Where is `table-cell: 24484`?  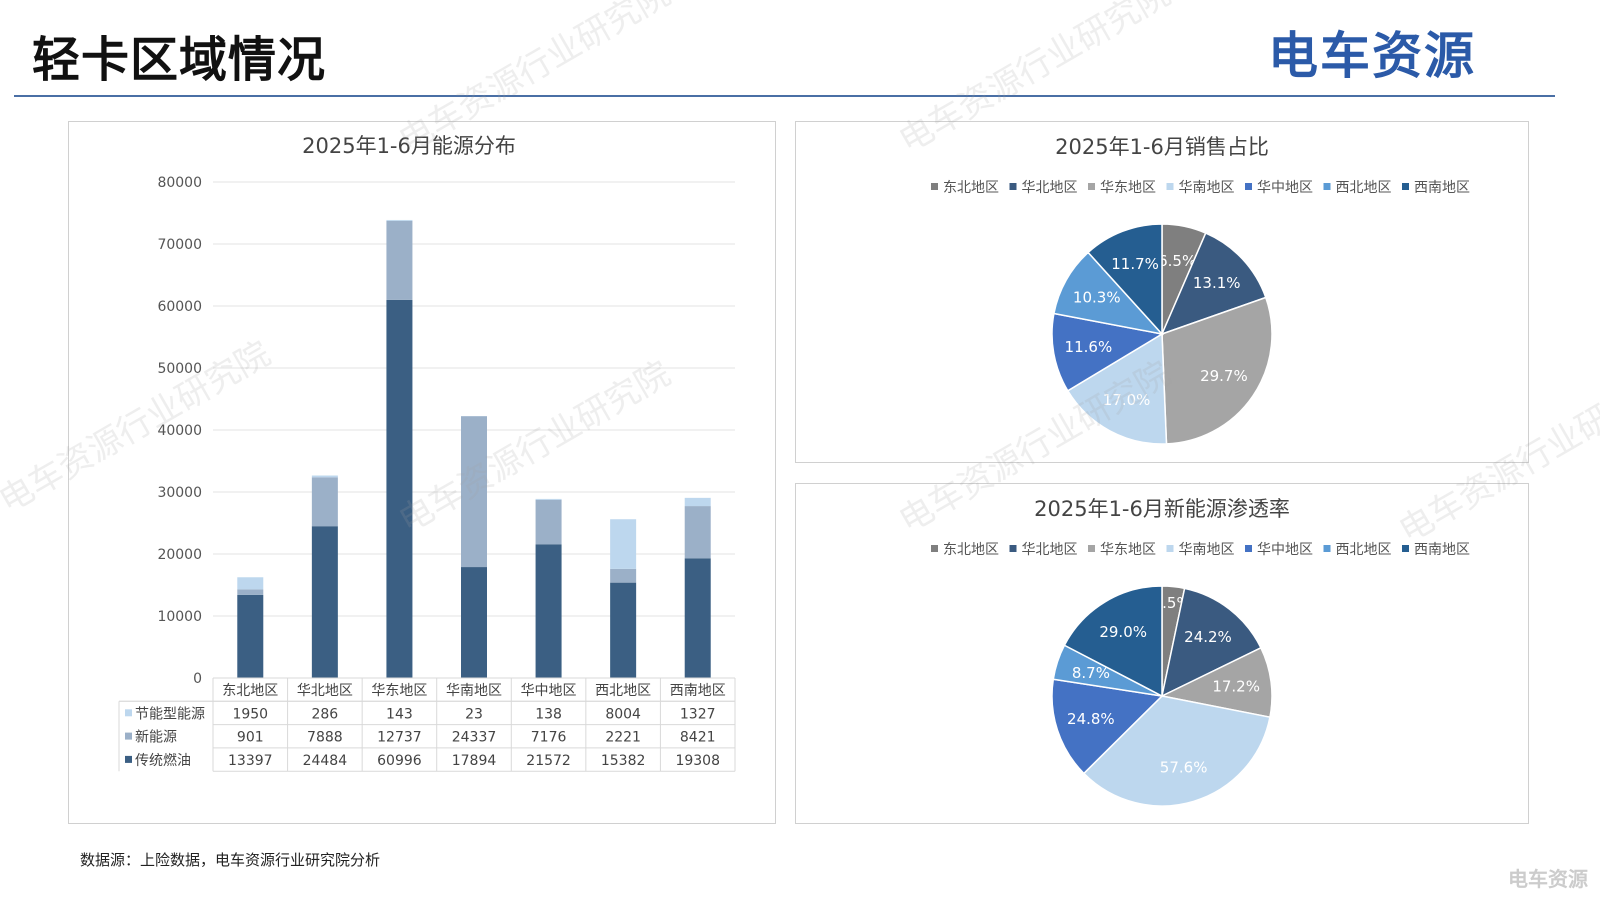 table-cell: 24484 is located at coordinates (325, 761).